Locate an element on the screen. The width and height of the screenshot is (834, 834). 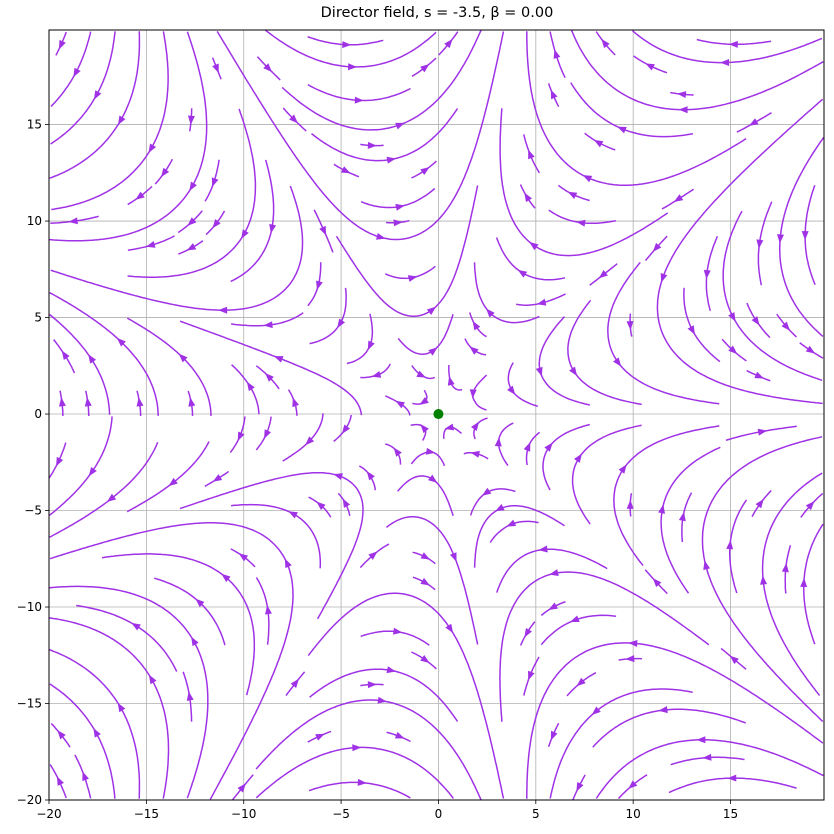
y-tick-label: 10 is located at coordinates (34, 221).